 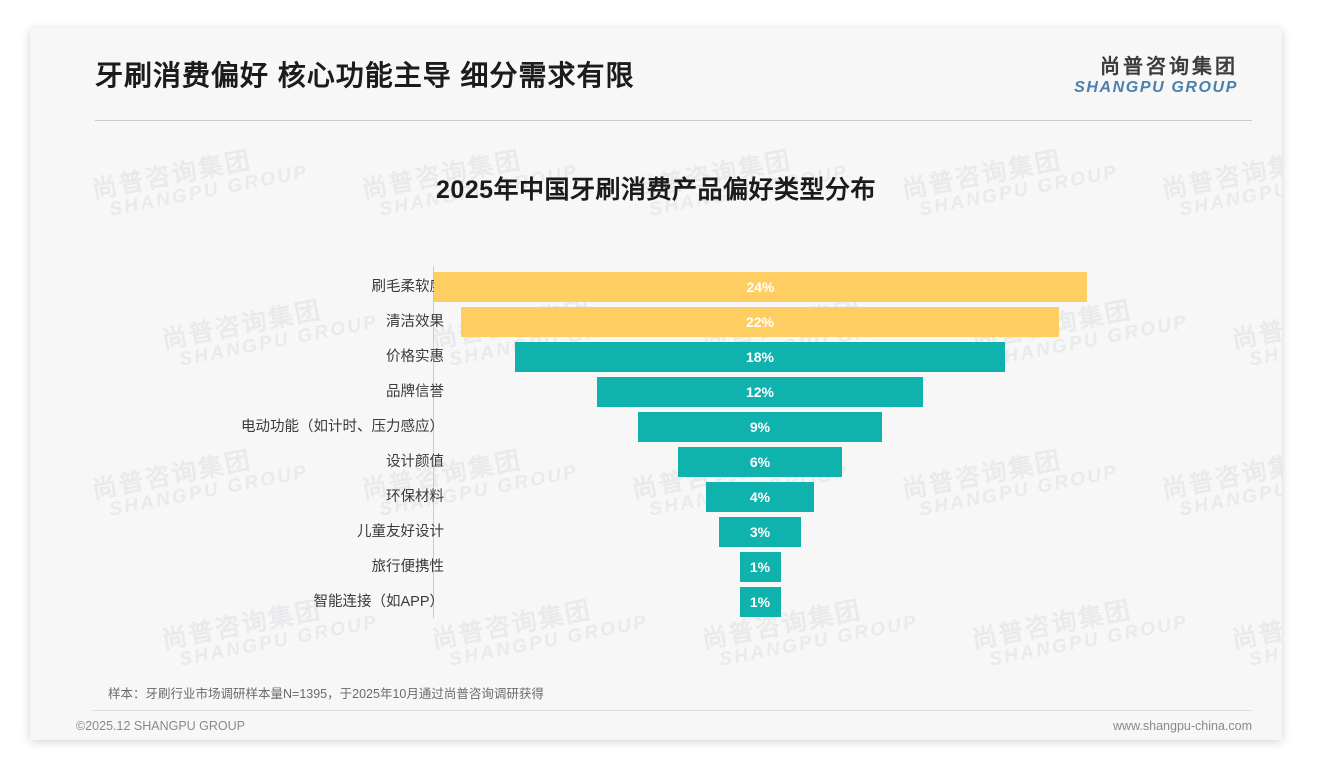 I want to click on category-label: 儿童友好设计, so click(x=400, y=532).